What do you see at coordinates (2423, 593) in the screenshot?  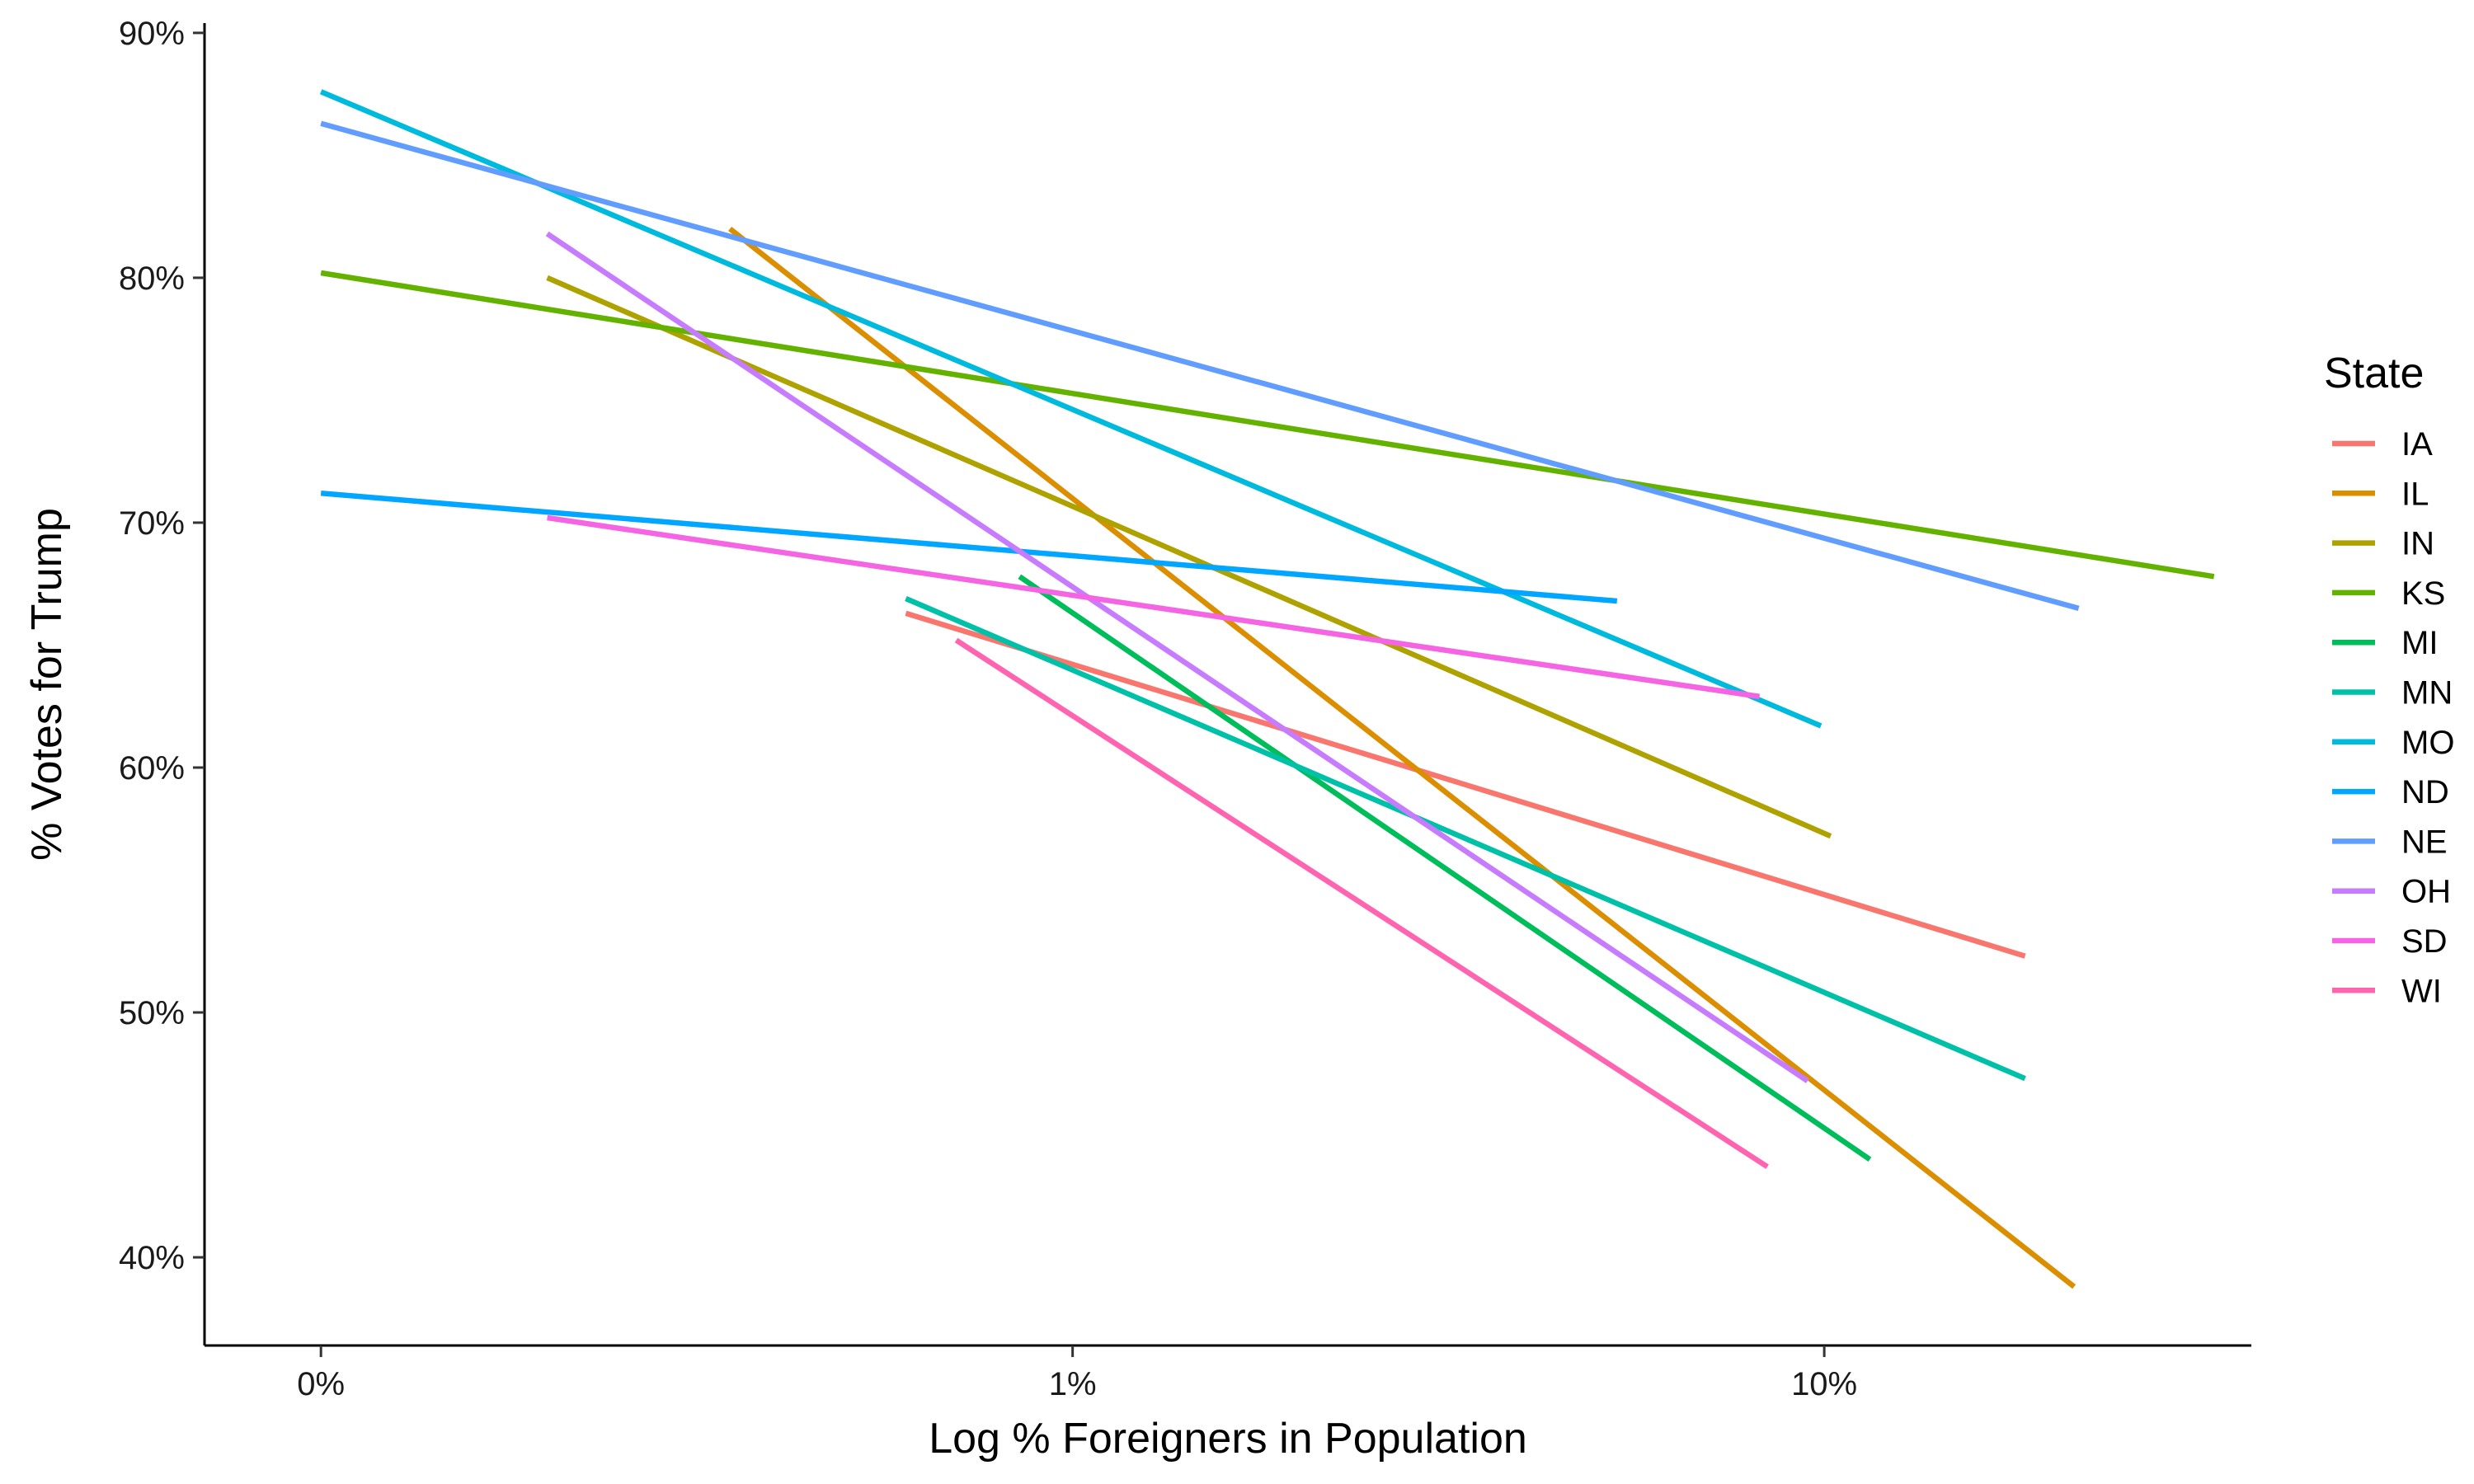 I see `legend-label-ks: KS` at bounding box center [2423, 593].